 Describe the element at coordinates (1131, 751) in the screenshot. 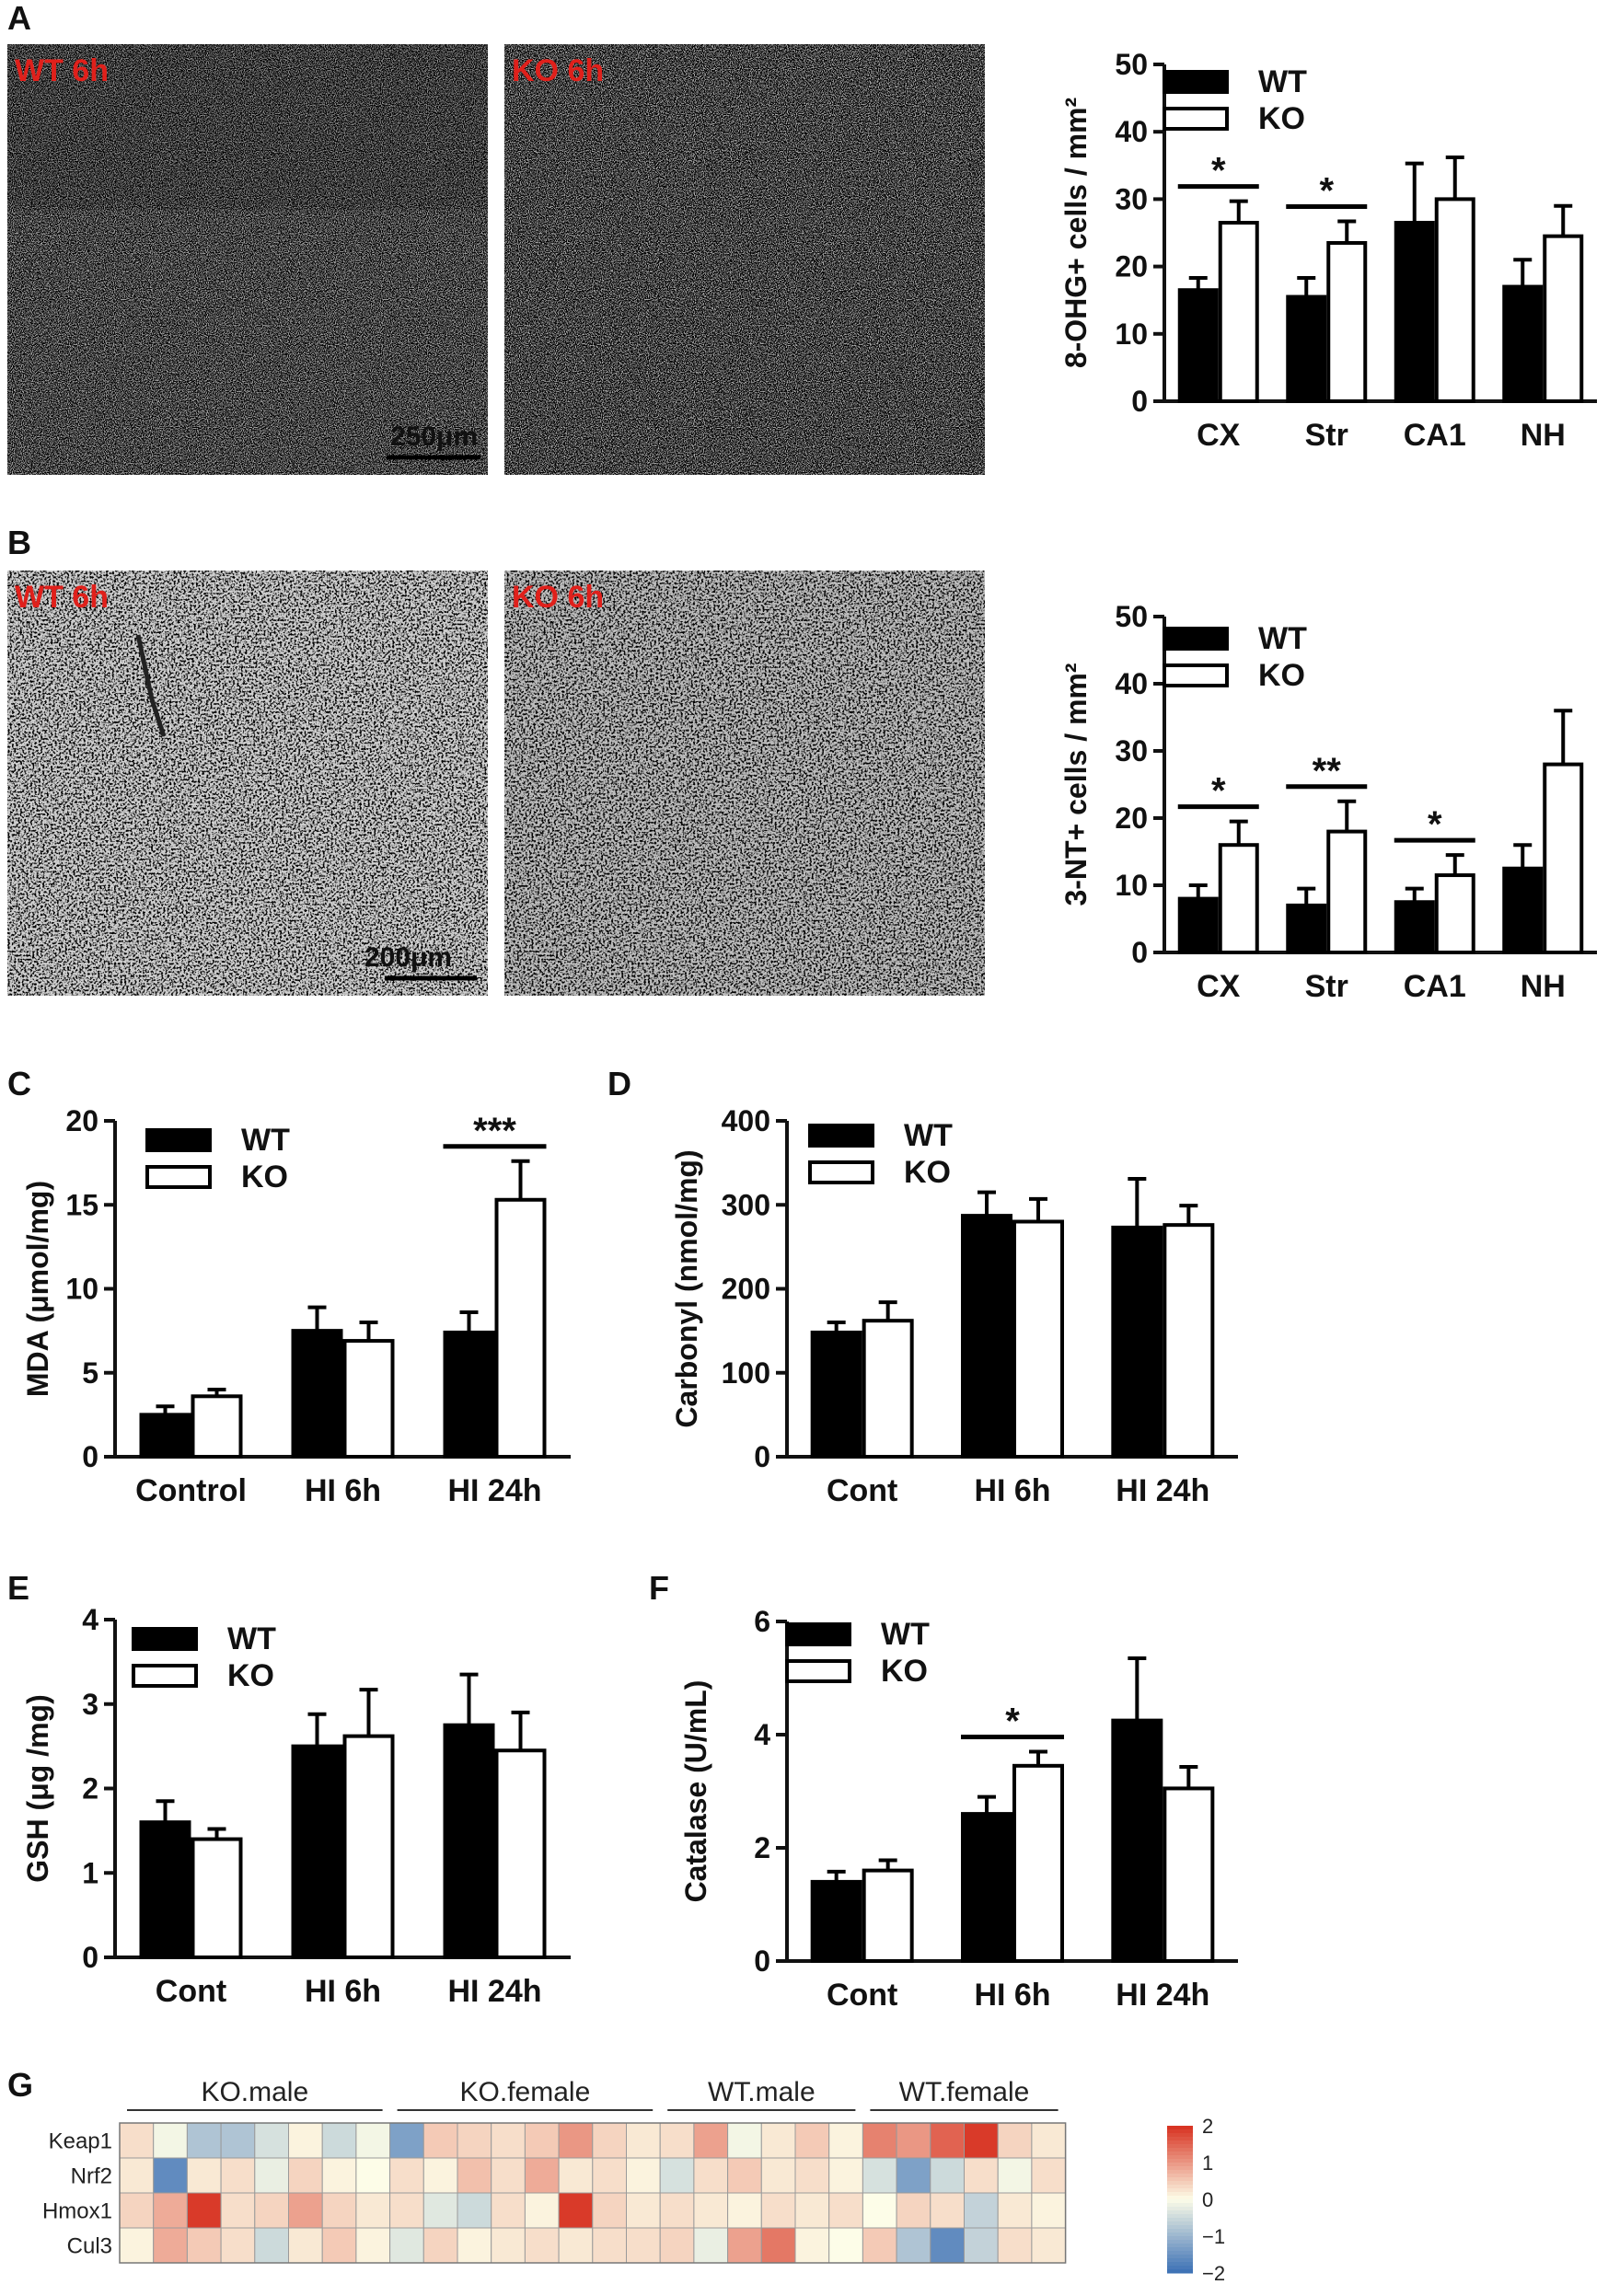

I see `y-tick-label-b: 30` at that location.